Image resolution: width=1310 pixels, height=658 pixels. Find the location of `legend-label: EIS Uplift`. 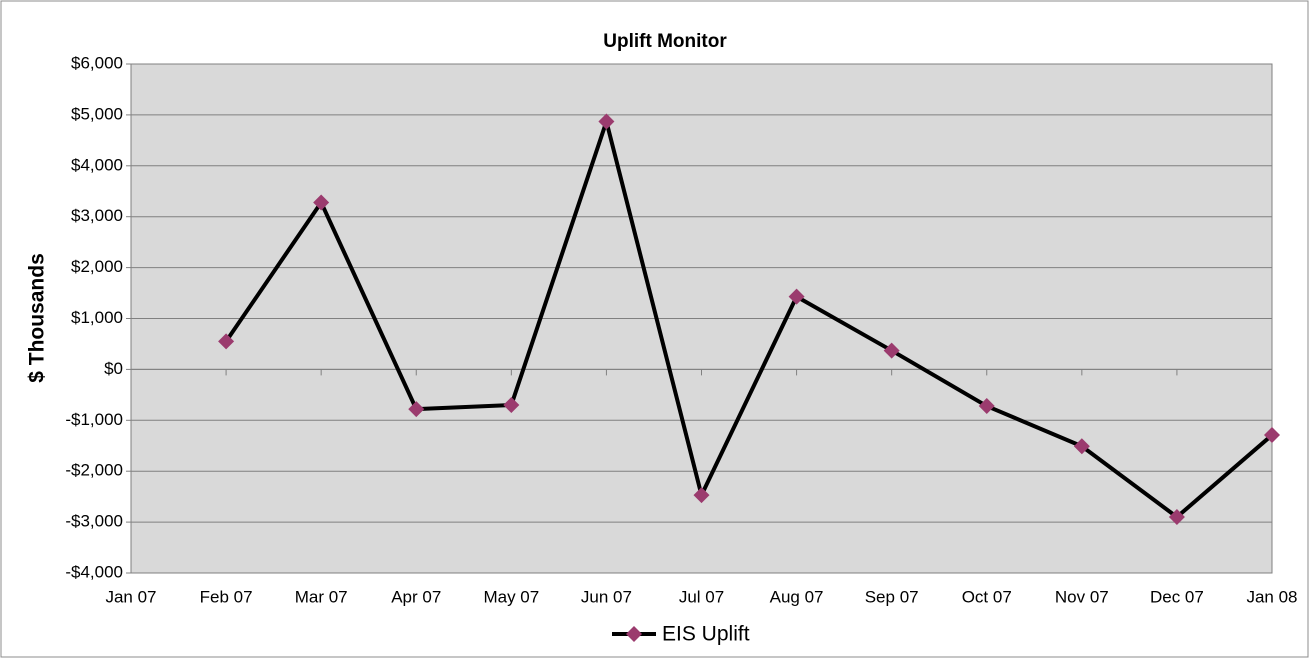

legend-label: EIS Uplift is located at coordinates (706, 634).